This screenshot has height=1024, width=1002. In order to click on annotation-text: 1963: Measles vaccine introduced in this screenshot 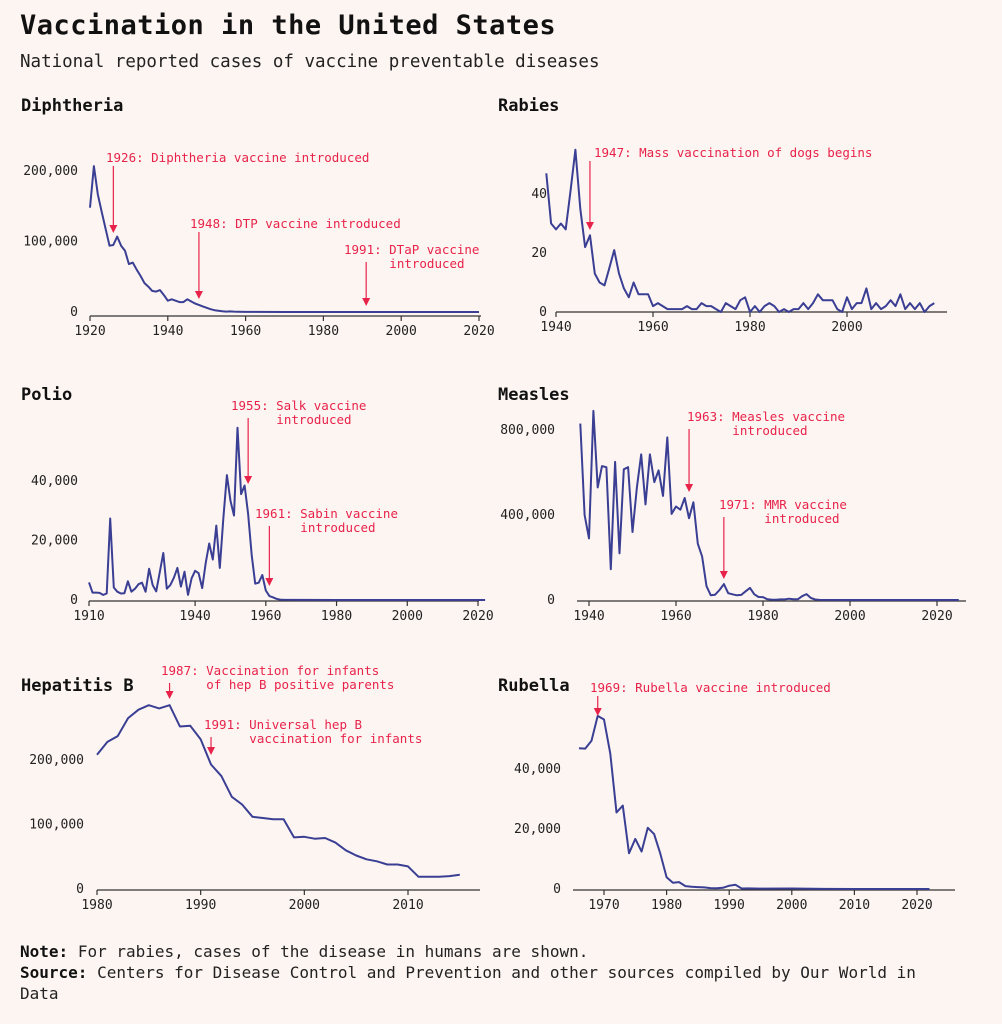, I will do `click(766, 423)`.